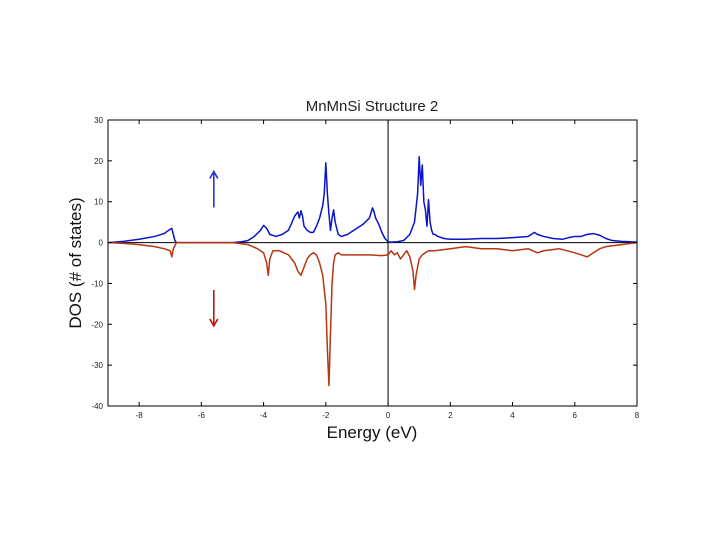  What do you see at coordinates (98, 202) in the screenshot?
I see `y-tick-label: 10` at bounding box center [98, 202].